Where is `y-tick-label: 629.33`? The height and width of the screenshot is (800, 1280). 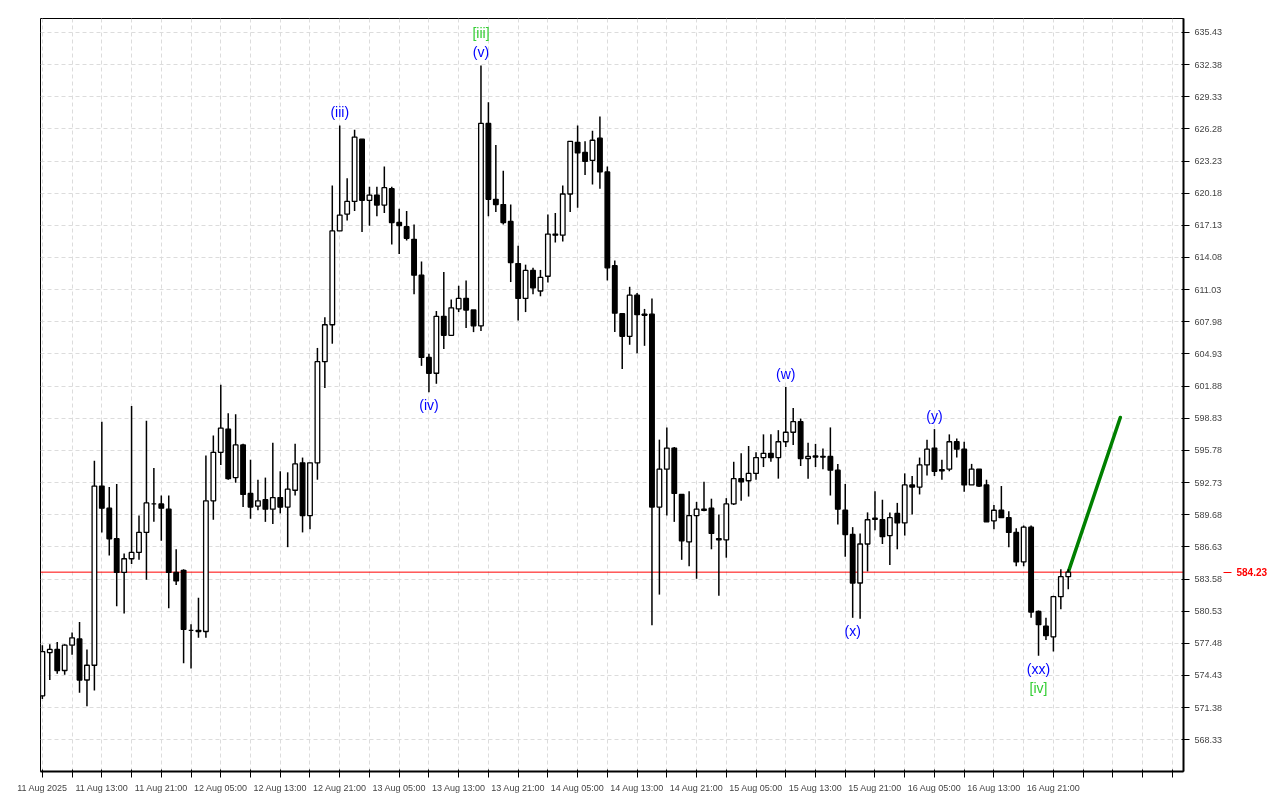
y-tick-label: 629.33 is located at coordinates (1208, 96).